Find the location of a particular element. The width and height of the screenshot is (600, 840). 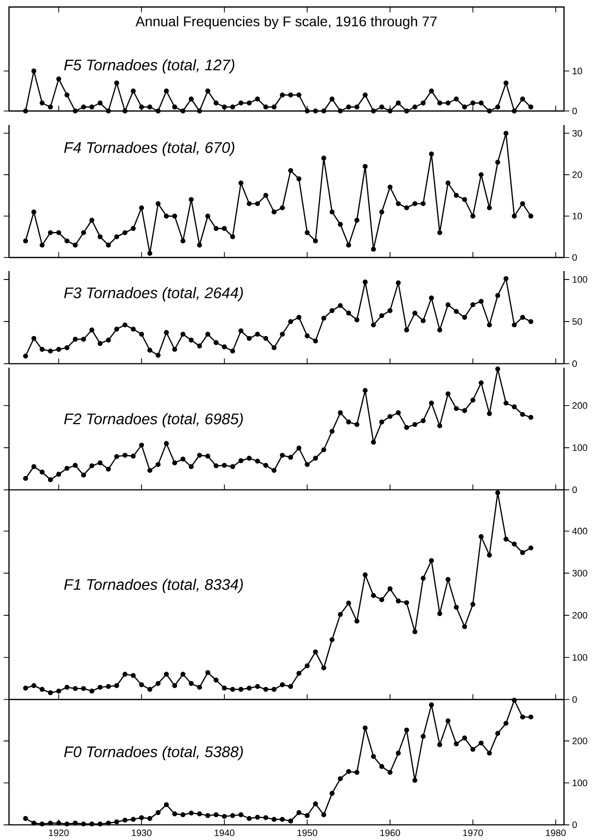

x-tick-label: 1930 is located at coordinates (142, 833).